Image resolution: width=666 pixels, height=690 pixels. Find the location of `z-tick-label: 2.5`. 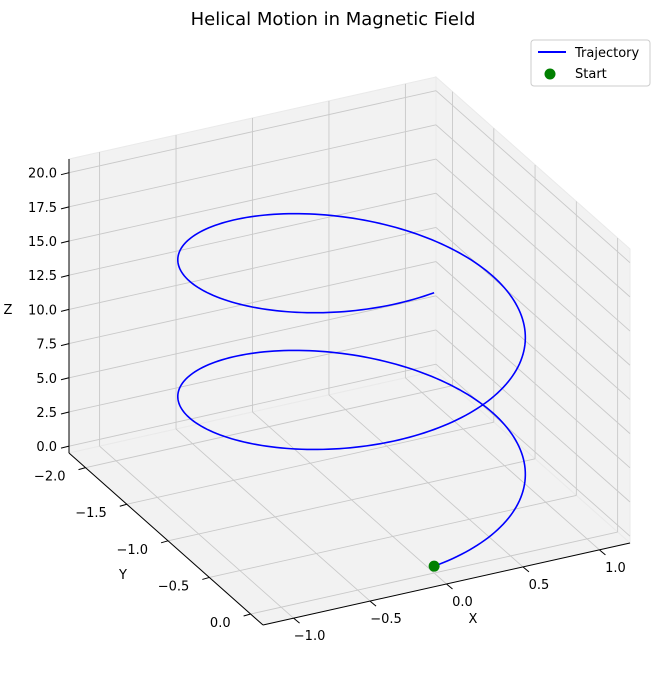

z-tick-label: 2.5 is located at coordinates (46, 413).